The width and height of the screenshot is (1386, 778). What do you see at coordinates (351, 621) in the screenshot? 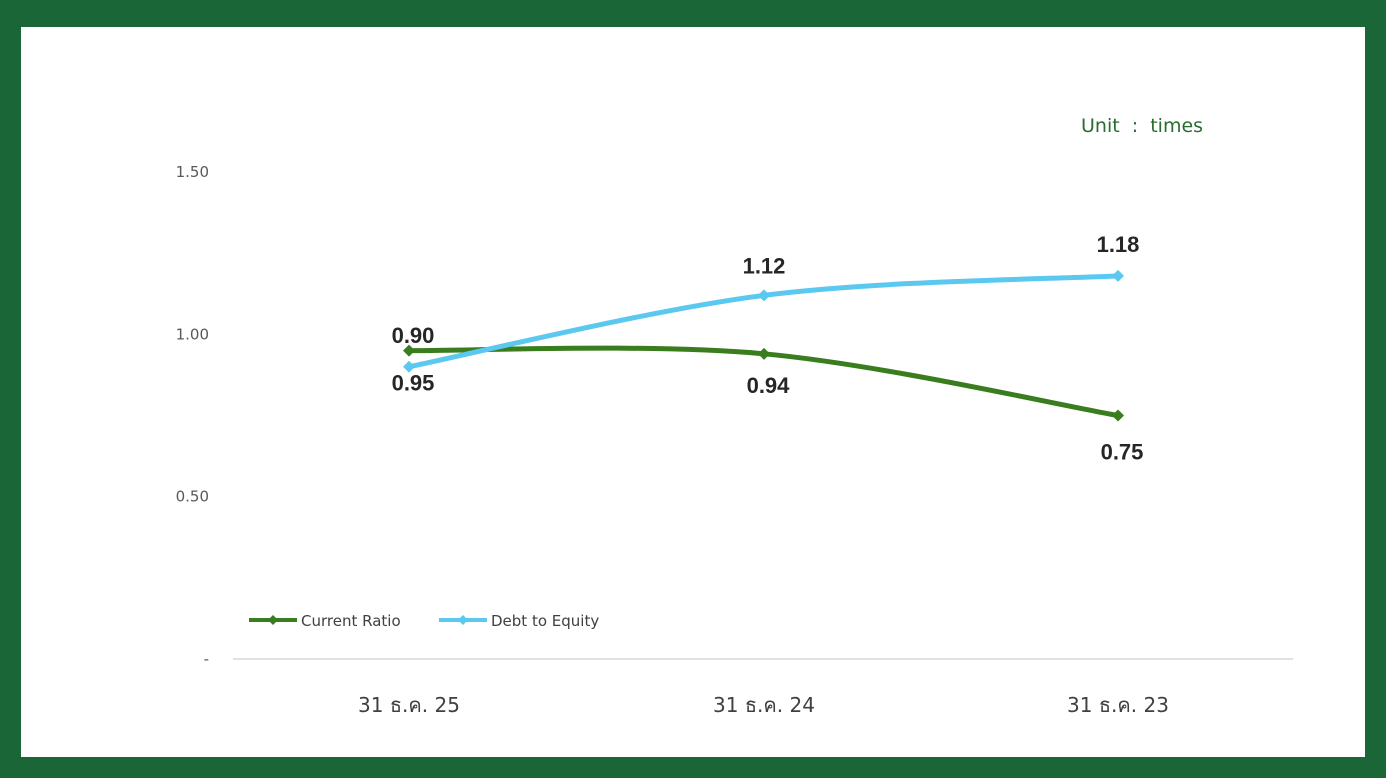
I see `legend-label: Current Ratio` at bounding box center [351, 621].